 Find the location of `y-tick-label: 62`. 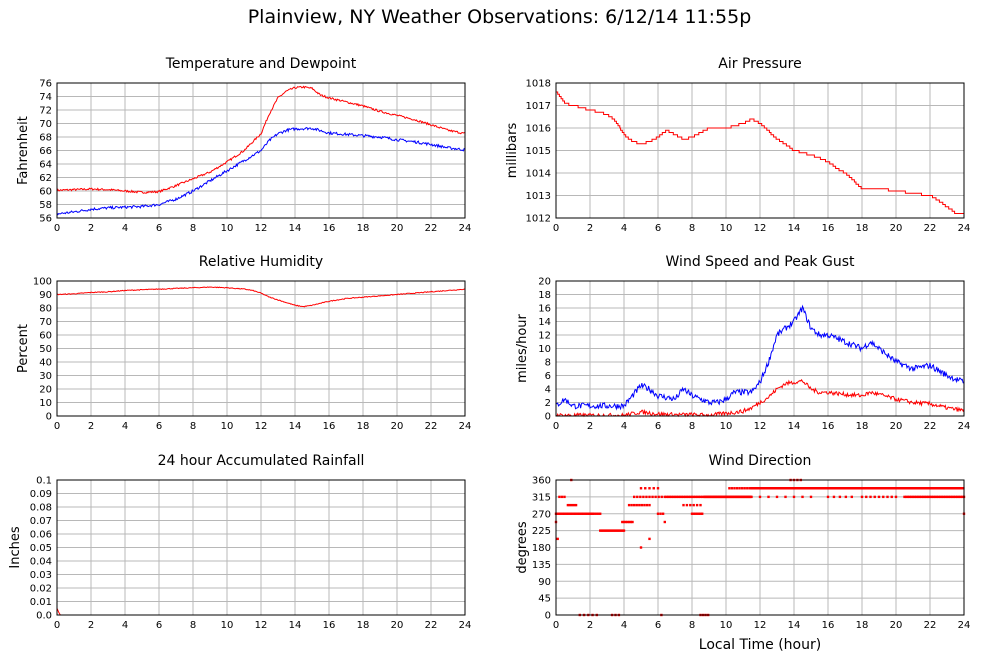

y-tick-label: 62 is located at coordinates (45, 178).